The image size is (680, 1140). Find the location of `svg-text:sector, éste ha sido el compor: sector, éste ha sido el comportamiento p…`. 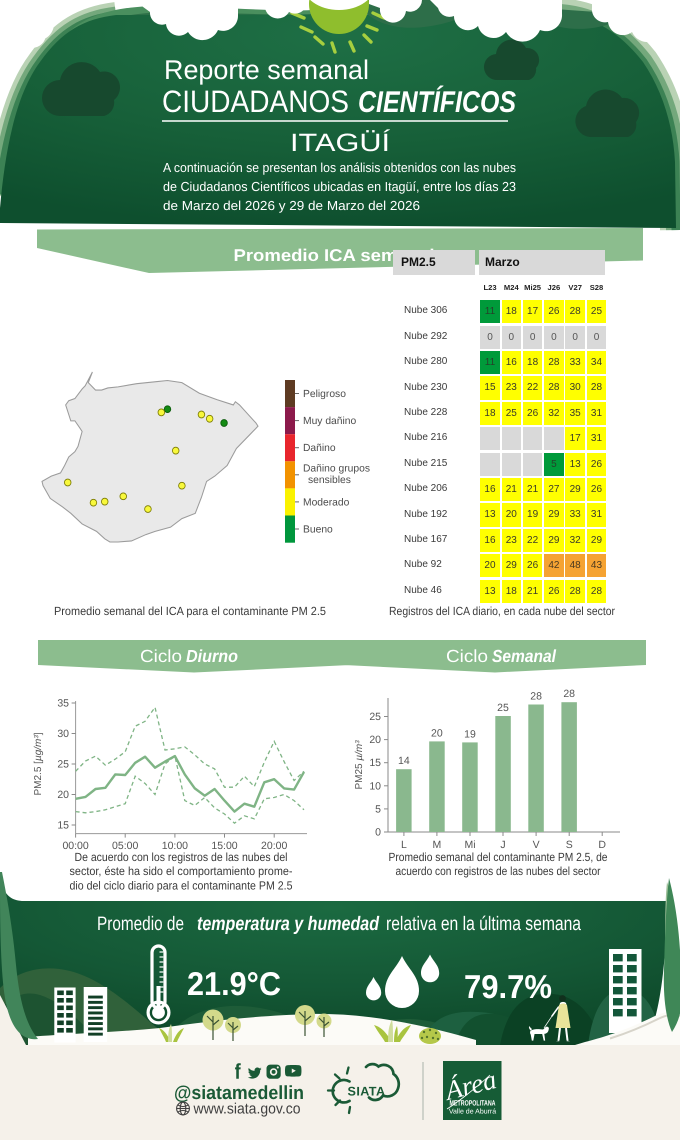

svg-text:sector, éste ha sido el compor: sector, éste ha sido el comportamiento p… is located at coordinates (181, 871).